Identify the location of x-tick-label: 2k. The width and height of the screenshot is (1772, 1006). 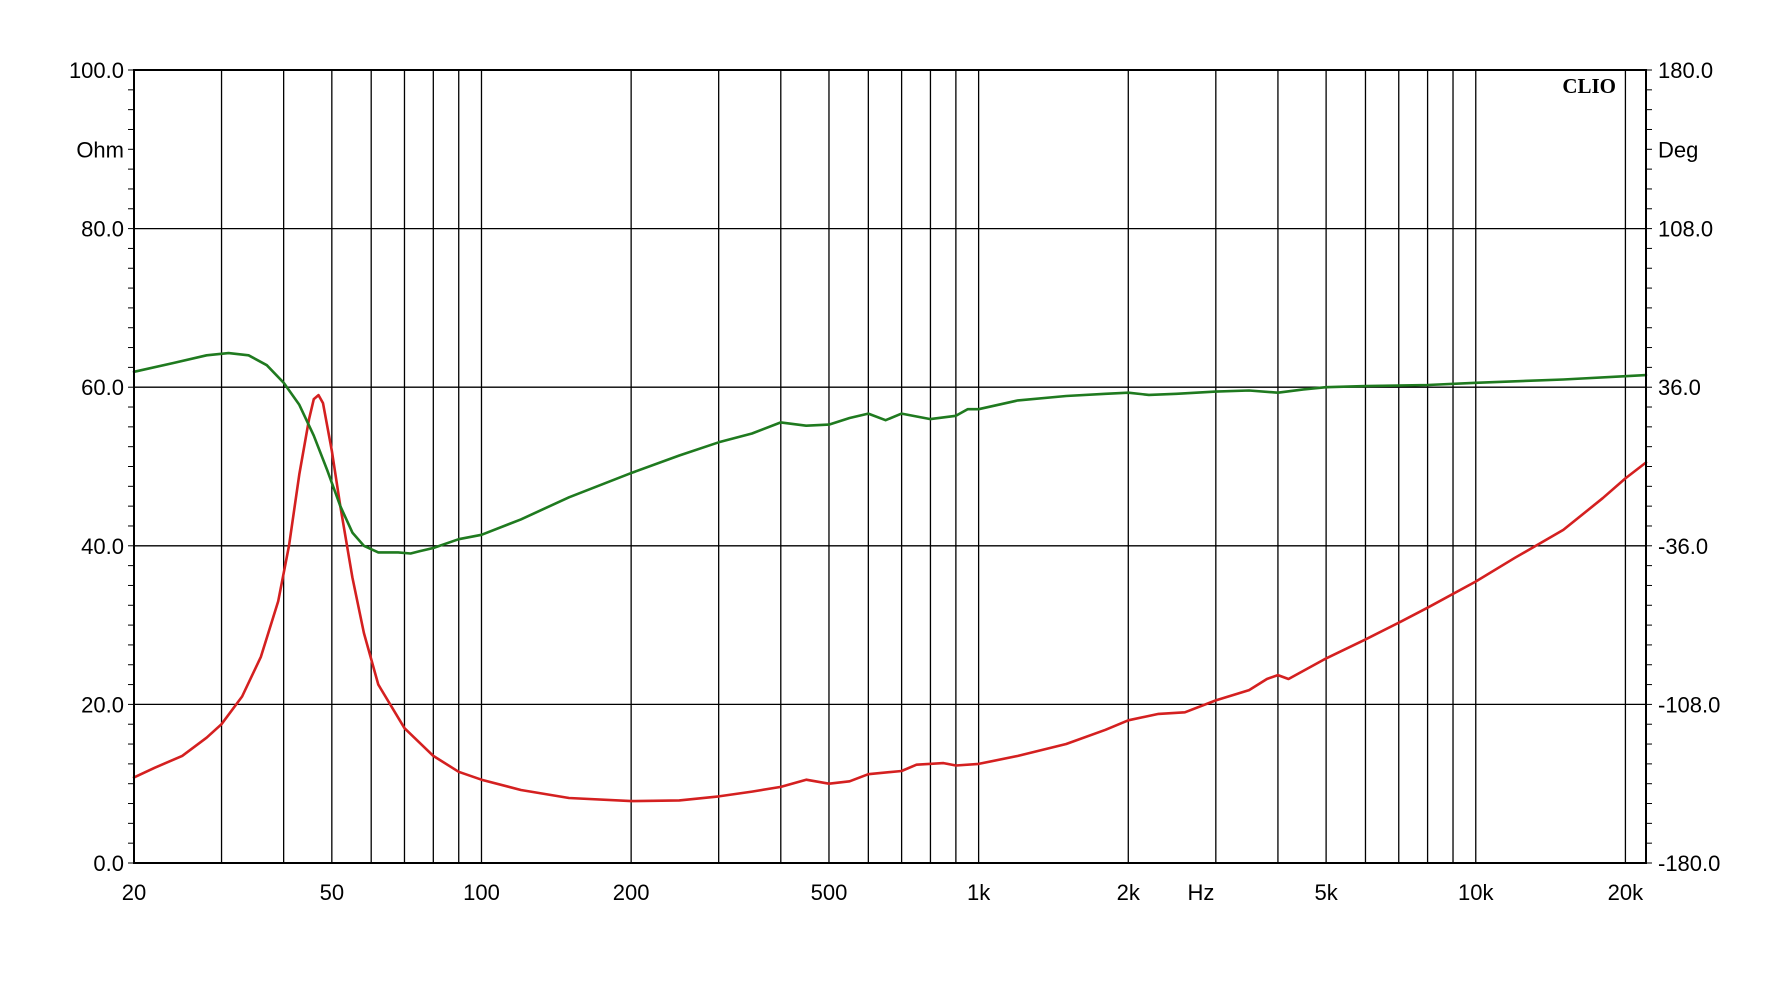
(1129, 892).